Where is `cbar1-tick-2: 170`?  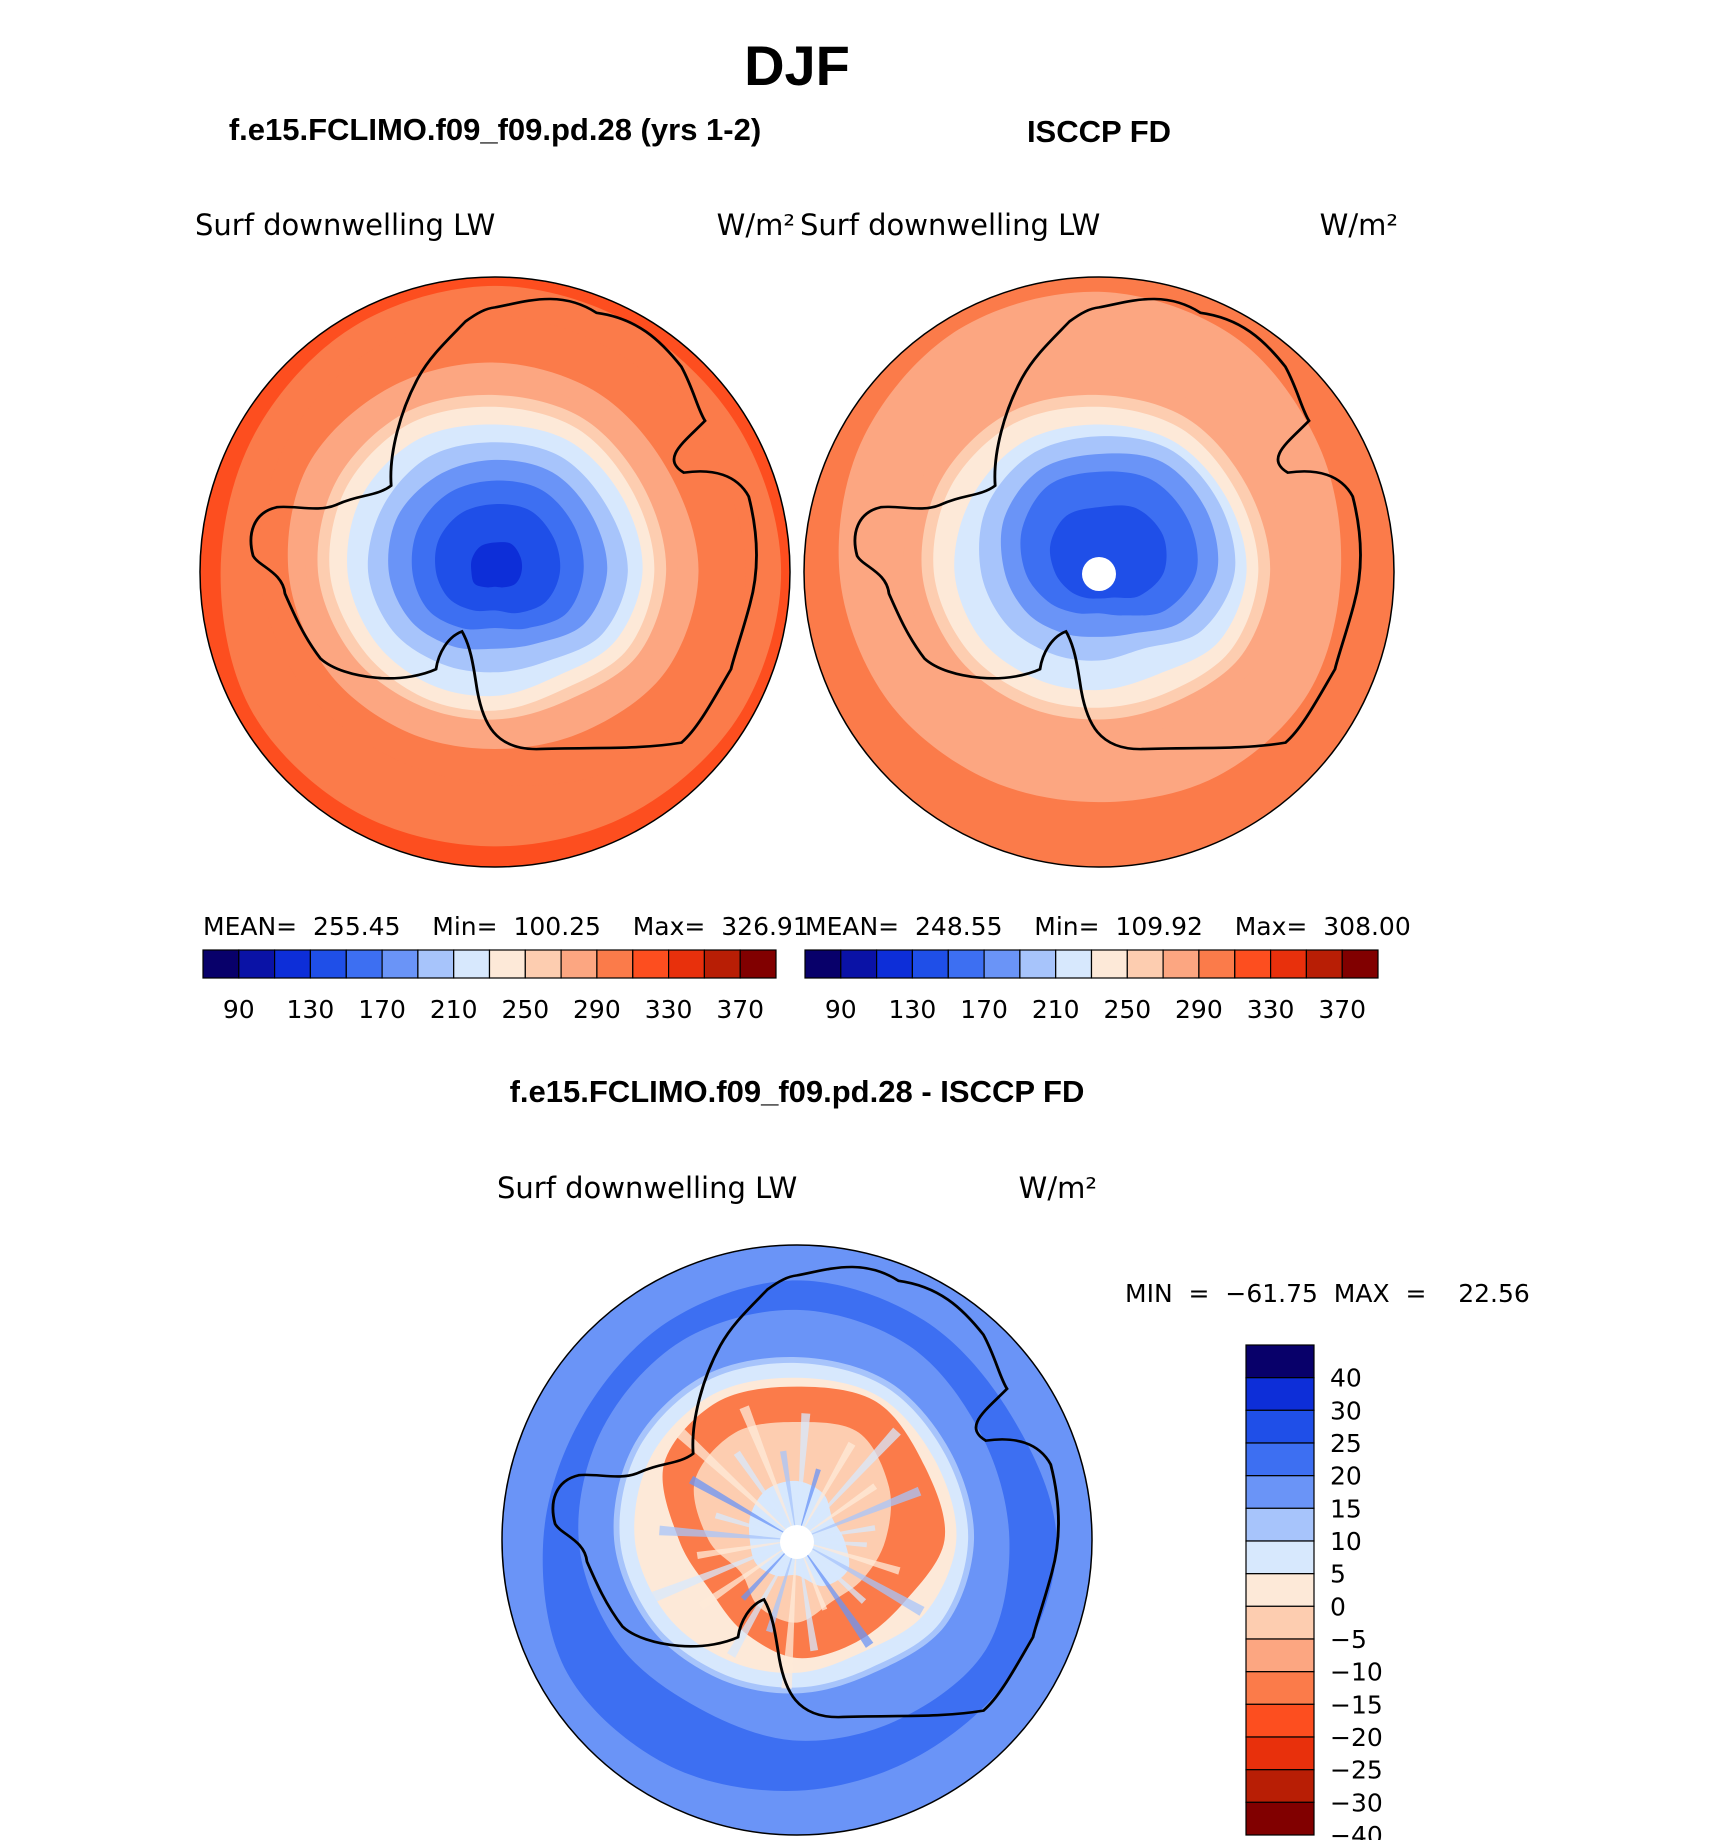
cbar1-tick-2: 170 is located at coordinates (382, 1009).